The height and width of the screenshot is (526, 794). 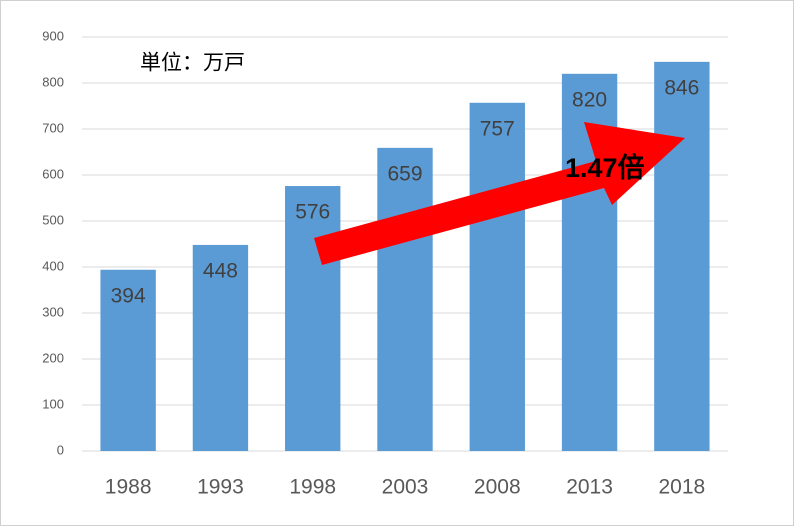 I want to click on data-label: 757, so click(x=497, y=128).